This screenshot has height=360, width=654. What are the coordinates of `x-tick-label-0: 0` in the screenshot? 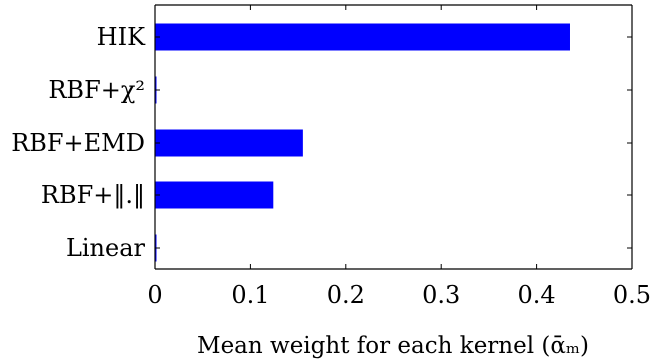 It's located at (154, 295).